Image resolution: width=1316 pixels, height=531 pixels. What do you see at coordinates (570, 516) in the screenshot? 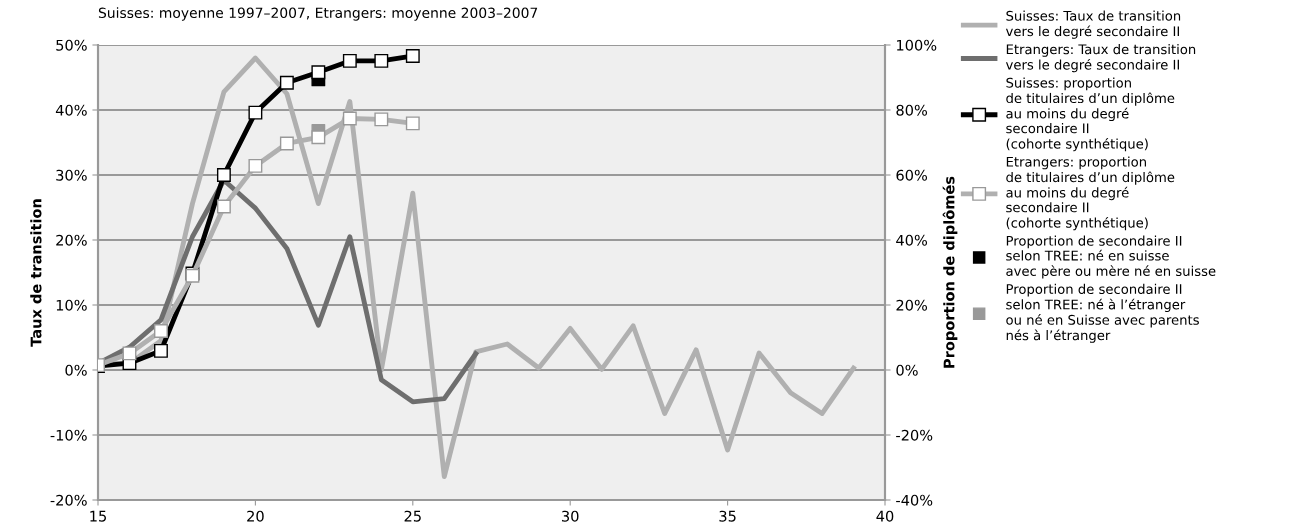
I see `x-tick-label: 30` at bounding box center [570, 516].